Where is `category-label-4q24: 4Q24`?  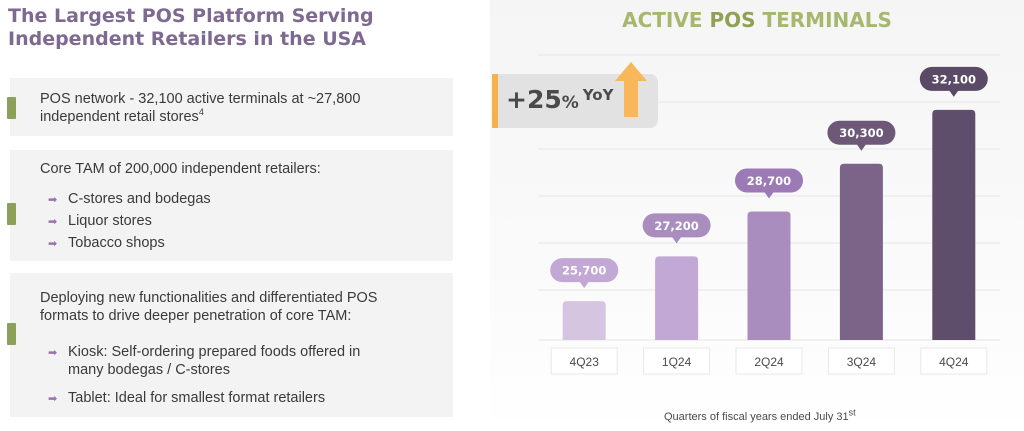
category-label-4q24: 4Q24 is located at coordinates (954, 361).